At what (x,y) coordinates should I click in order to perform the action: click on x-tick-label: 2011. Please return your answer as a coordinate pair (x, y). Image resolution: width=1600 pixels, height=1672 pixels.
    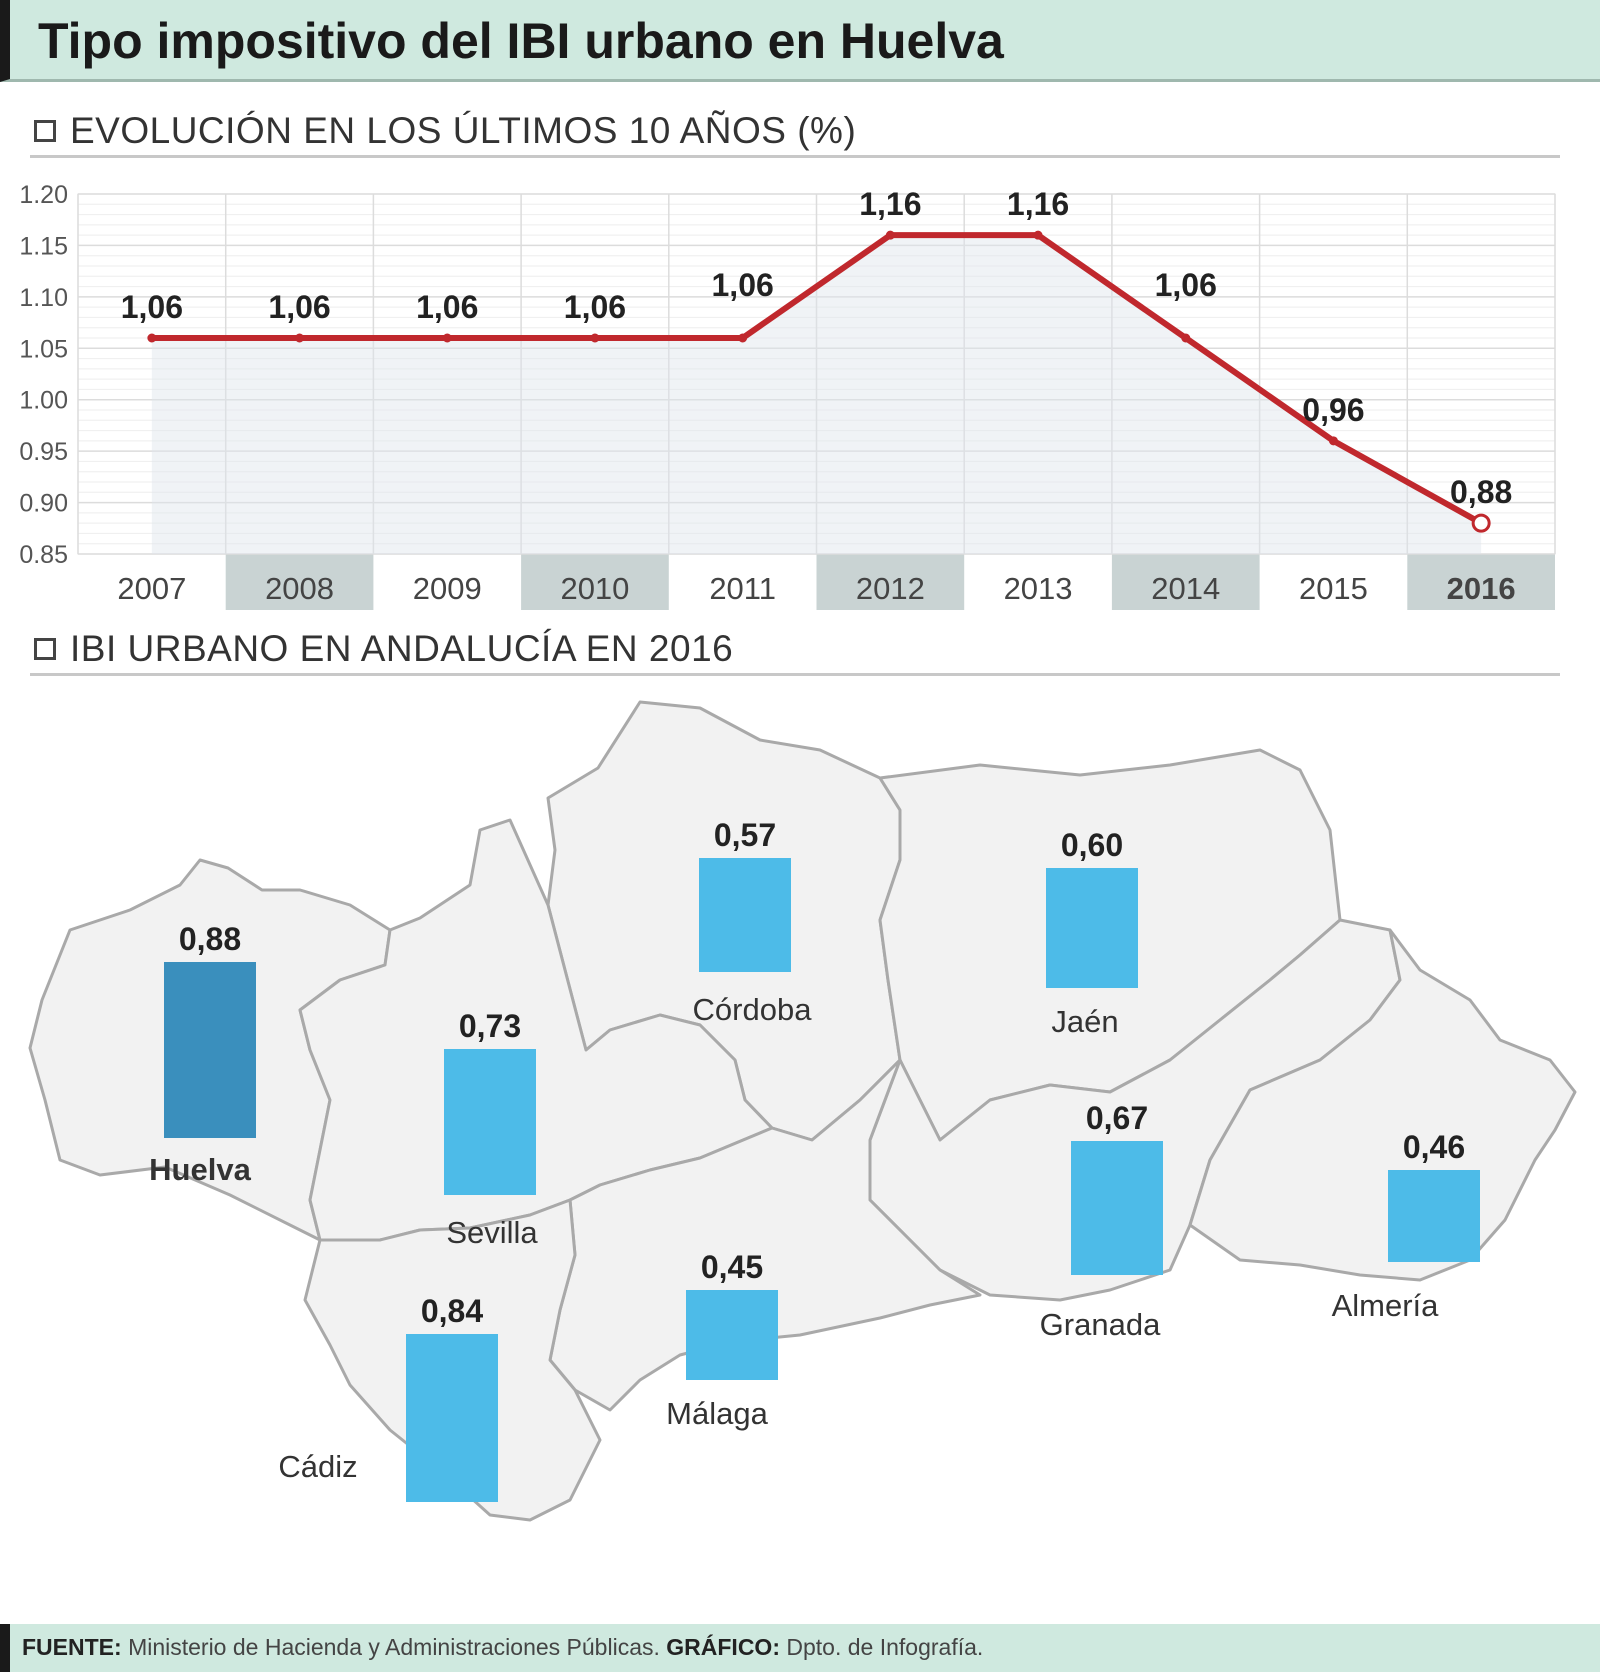
    Looking at the image, I should click on (742, 588).